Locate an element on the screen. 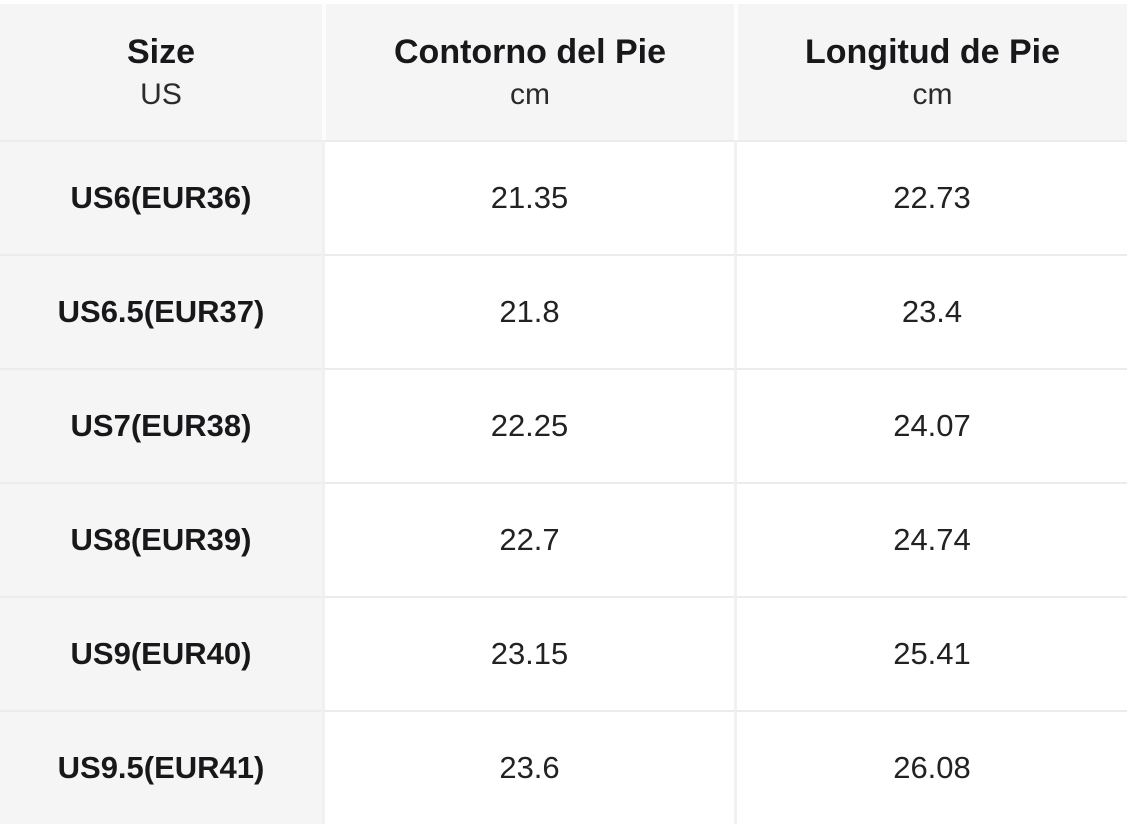  size-cell: US8(EUR39) is located at coordinates (161, 539).